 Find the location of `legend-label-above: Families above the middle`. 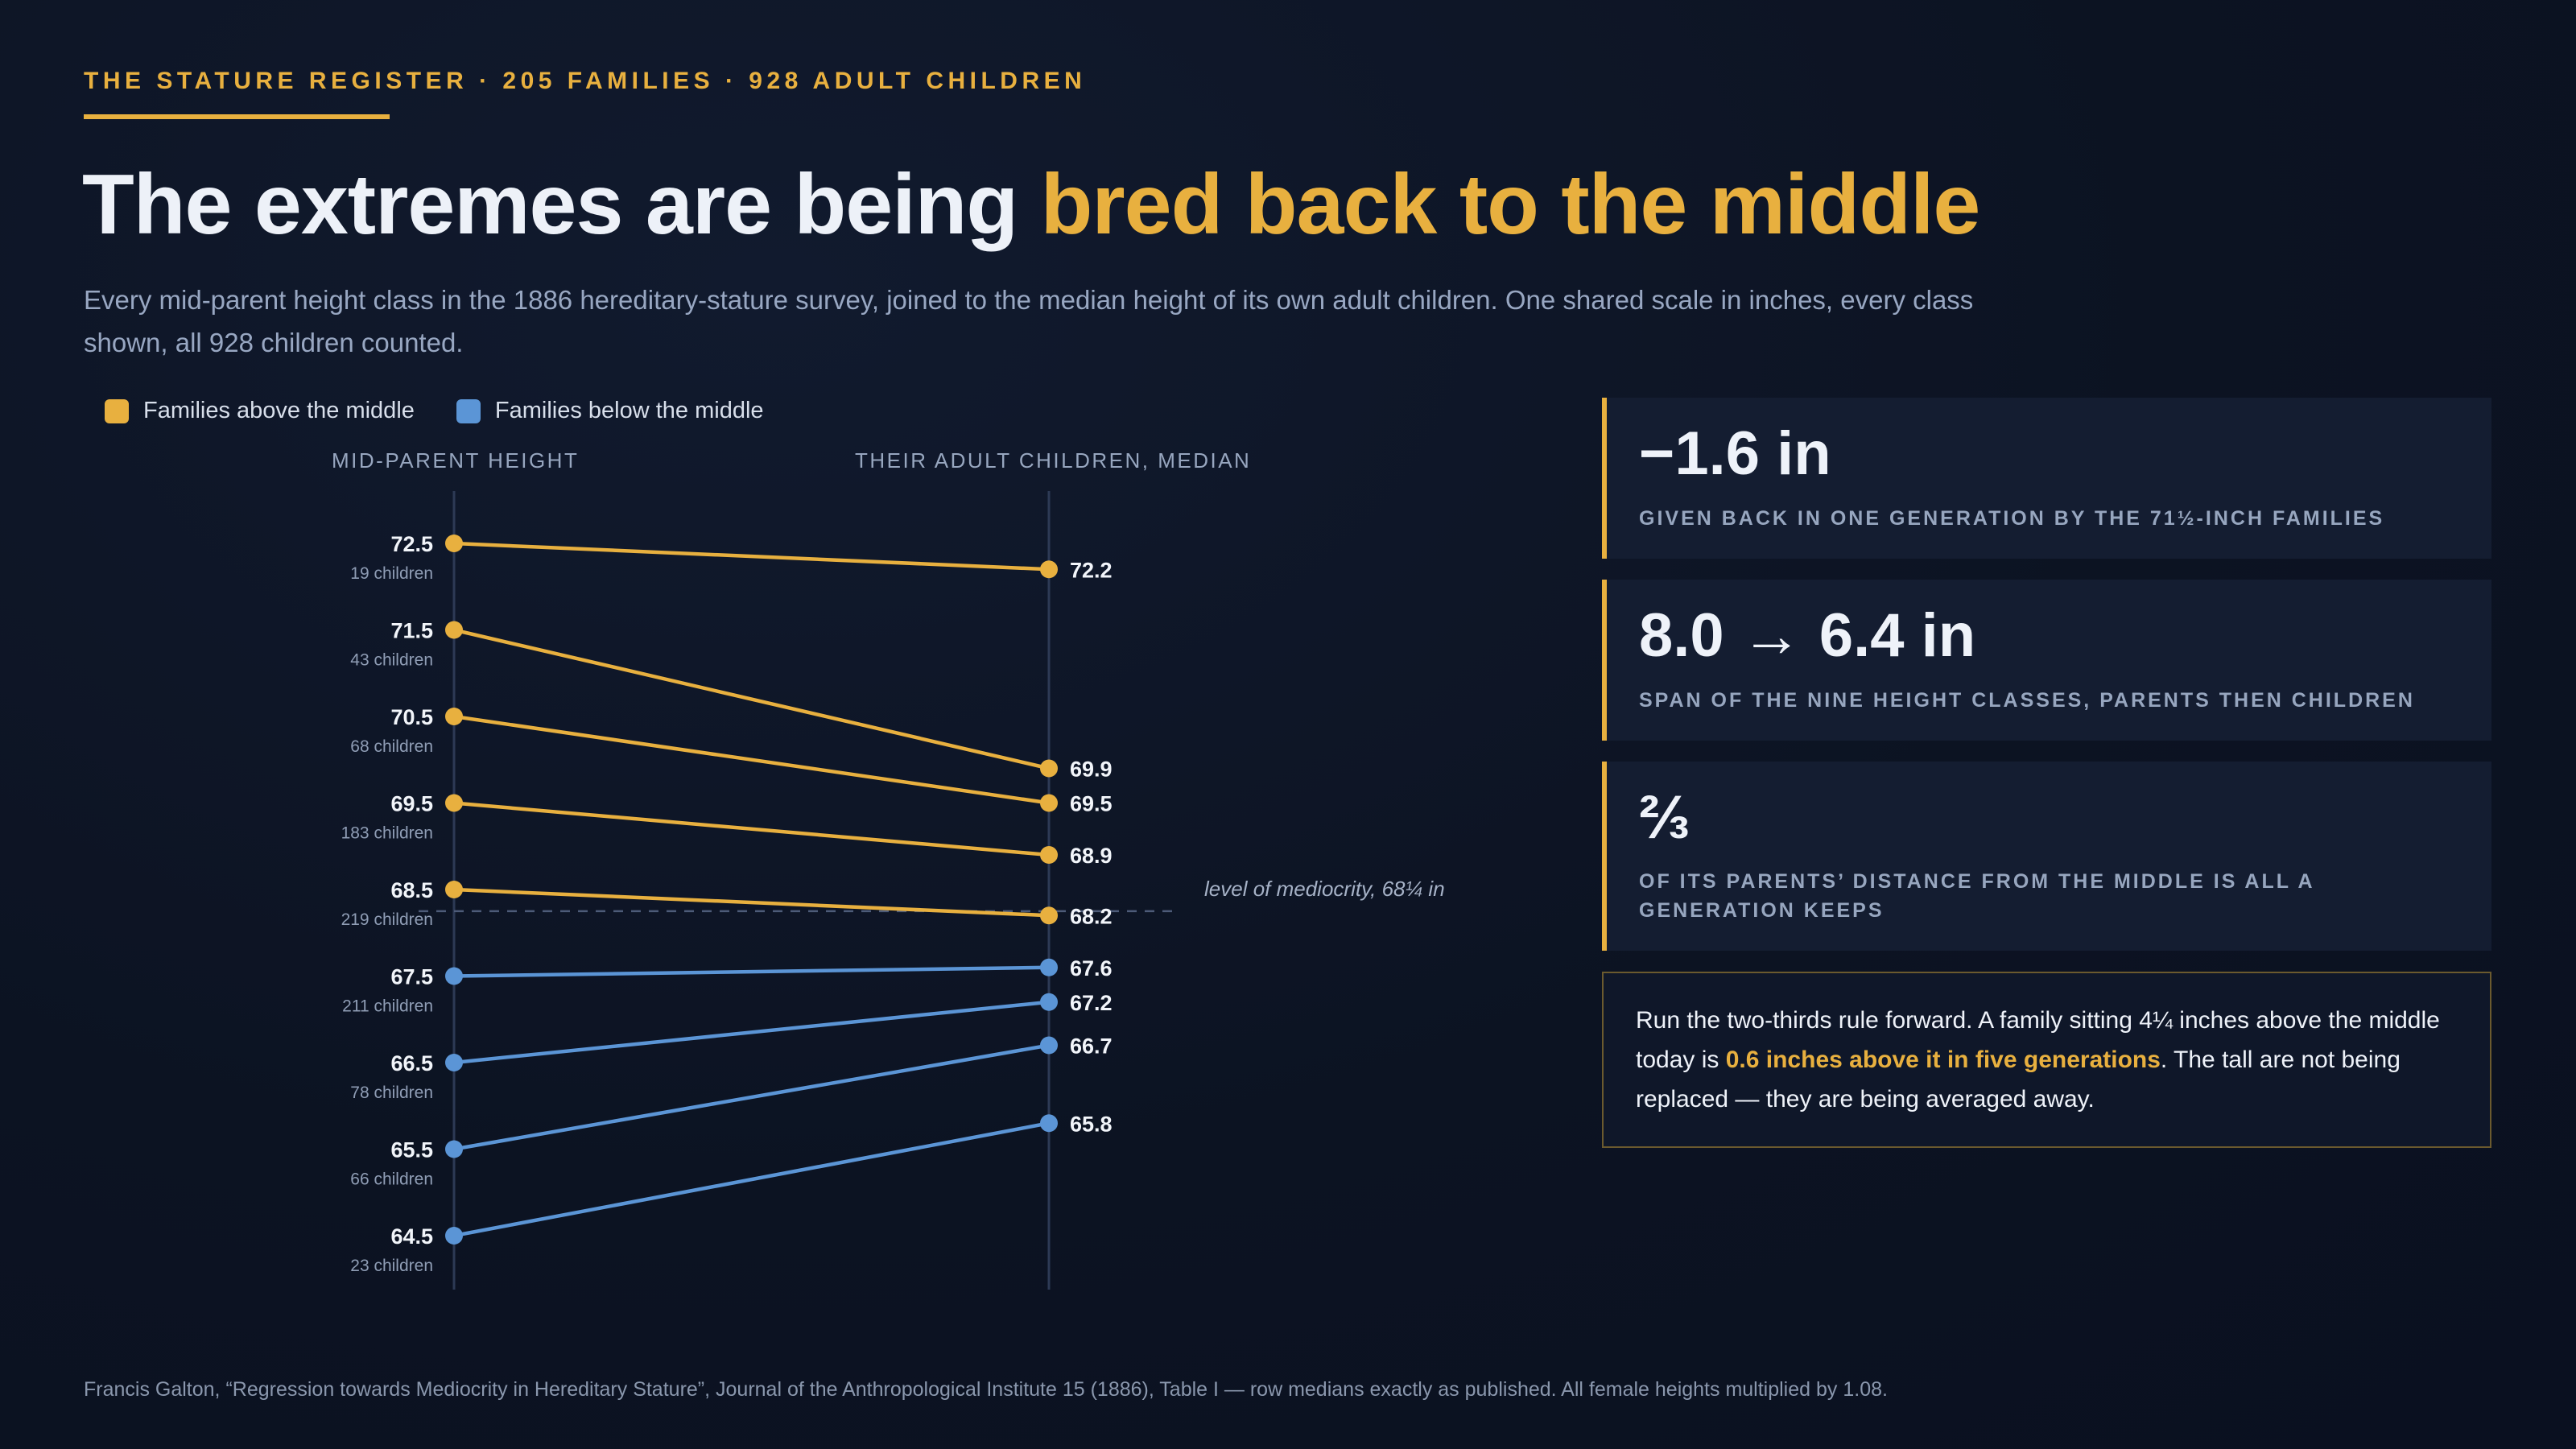

legend-label-above: Families above the middle is located at coordinates (279, 410).